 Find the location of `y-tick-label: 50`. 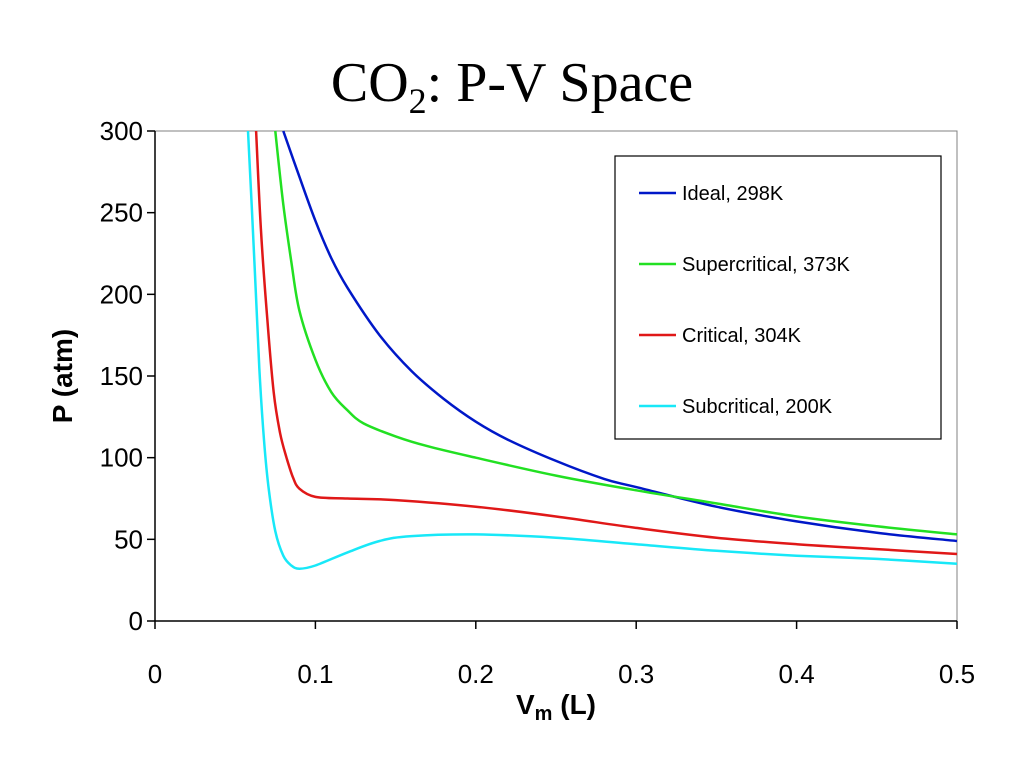

y-tick-label: 50 is located at coordinates (128, 539).